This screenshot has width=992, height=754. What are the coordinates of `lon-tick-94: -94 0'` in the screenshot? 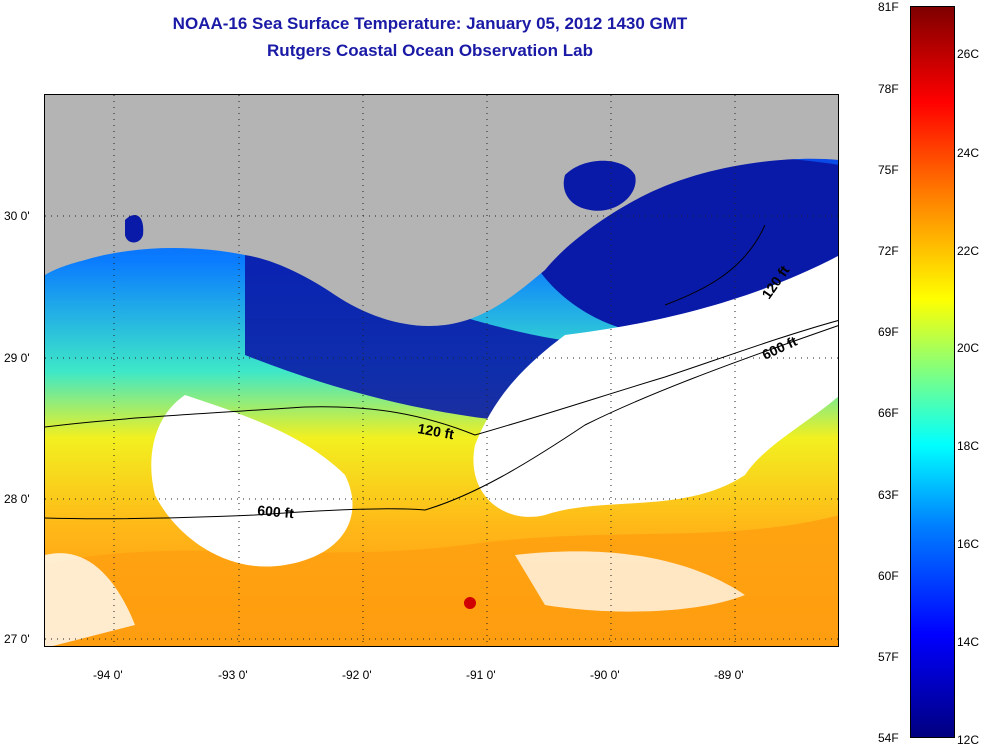 It's located at (108, 675).